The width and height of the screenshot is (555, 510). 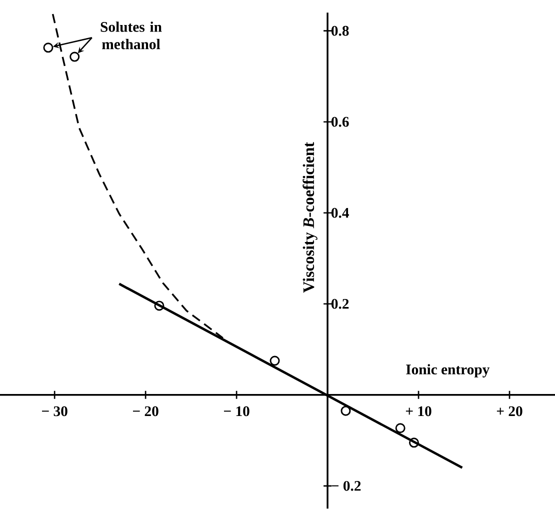 I want to click on y-tick-label: 0.4, so click(x=340, y=213).